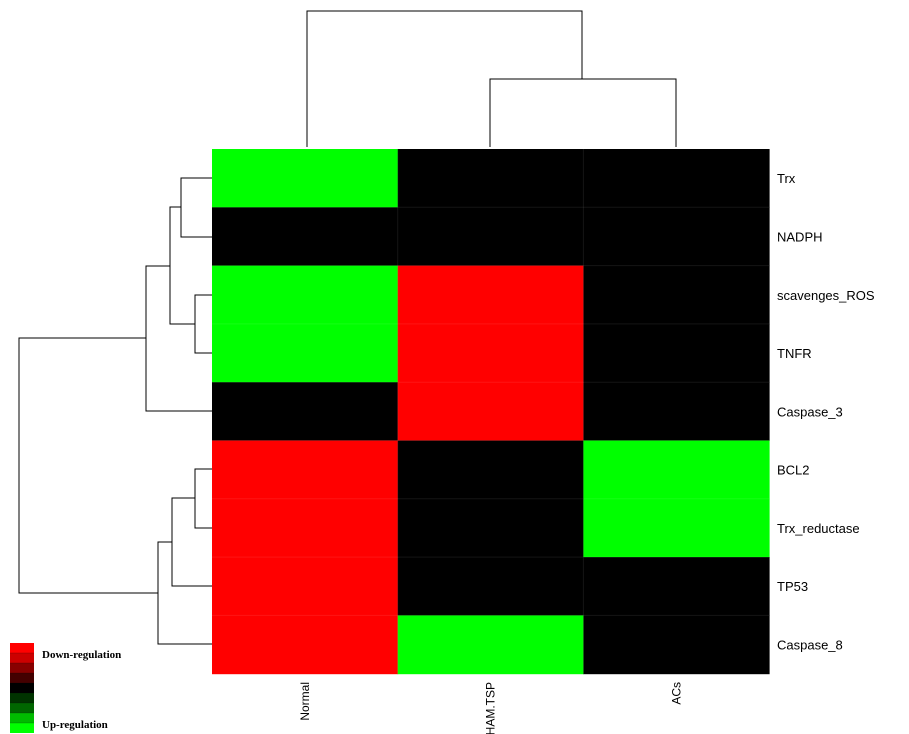 The width and height of the screenshot is (909, 734). Describe the element at coordinates (444, 78) in the screenshot. I see `col-dendro-link-top` at that location.